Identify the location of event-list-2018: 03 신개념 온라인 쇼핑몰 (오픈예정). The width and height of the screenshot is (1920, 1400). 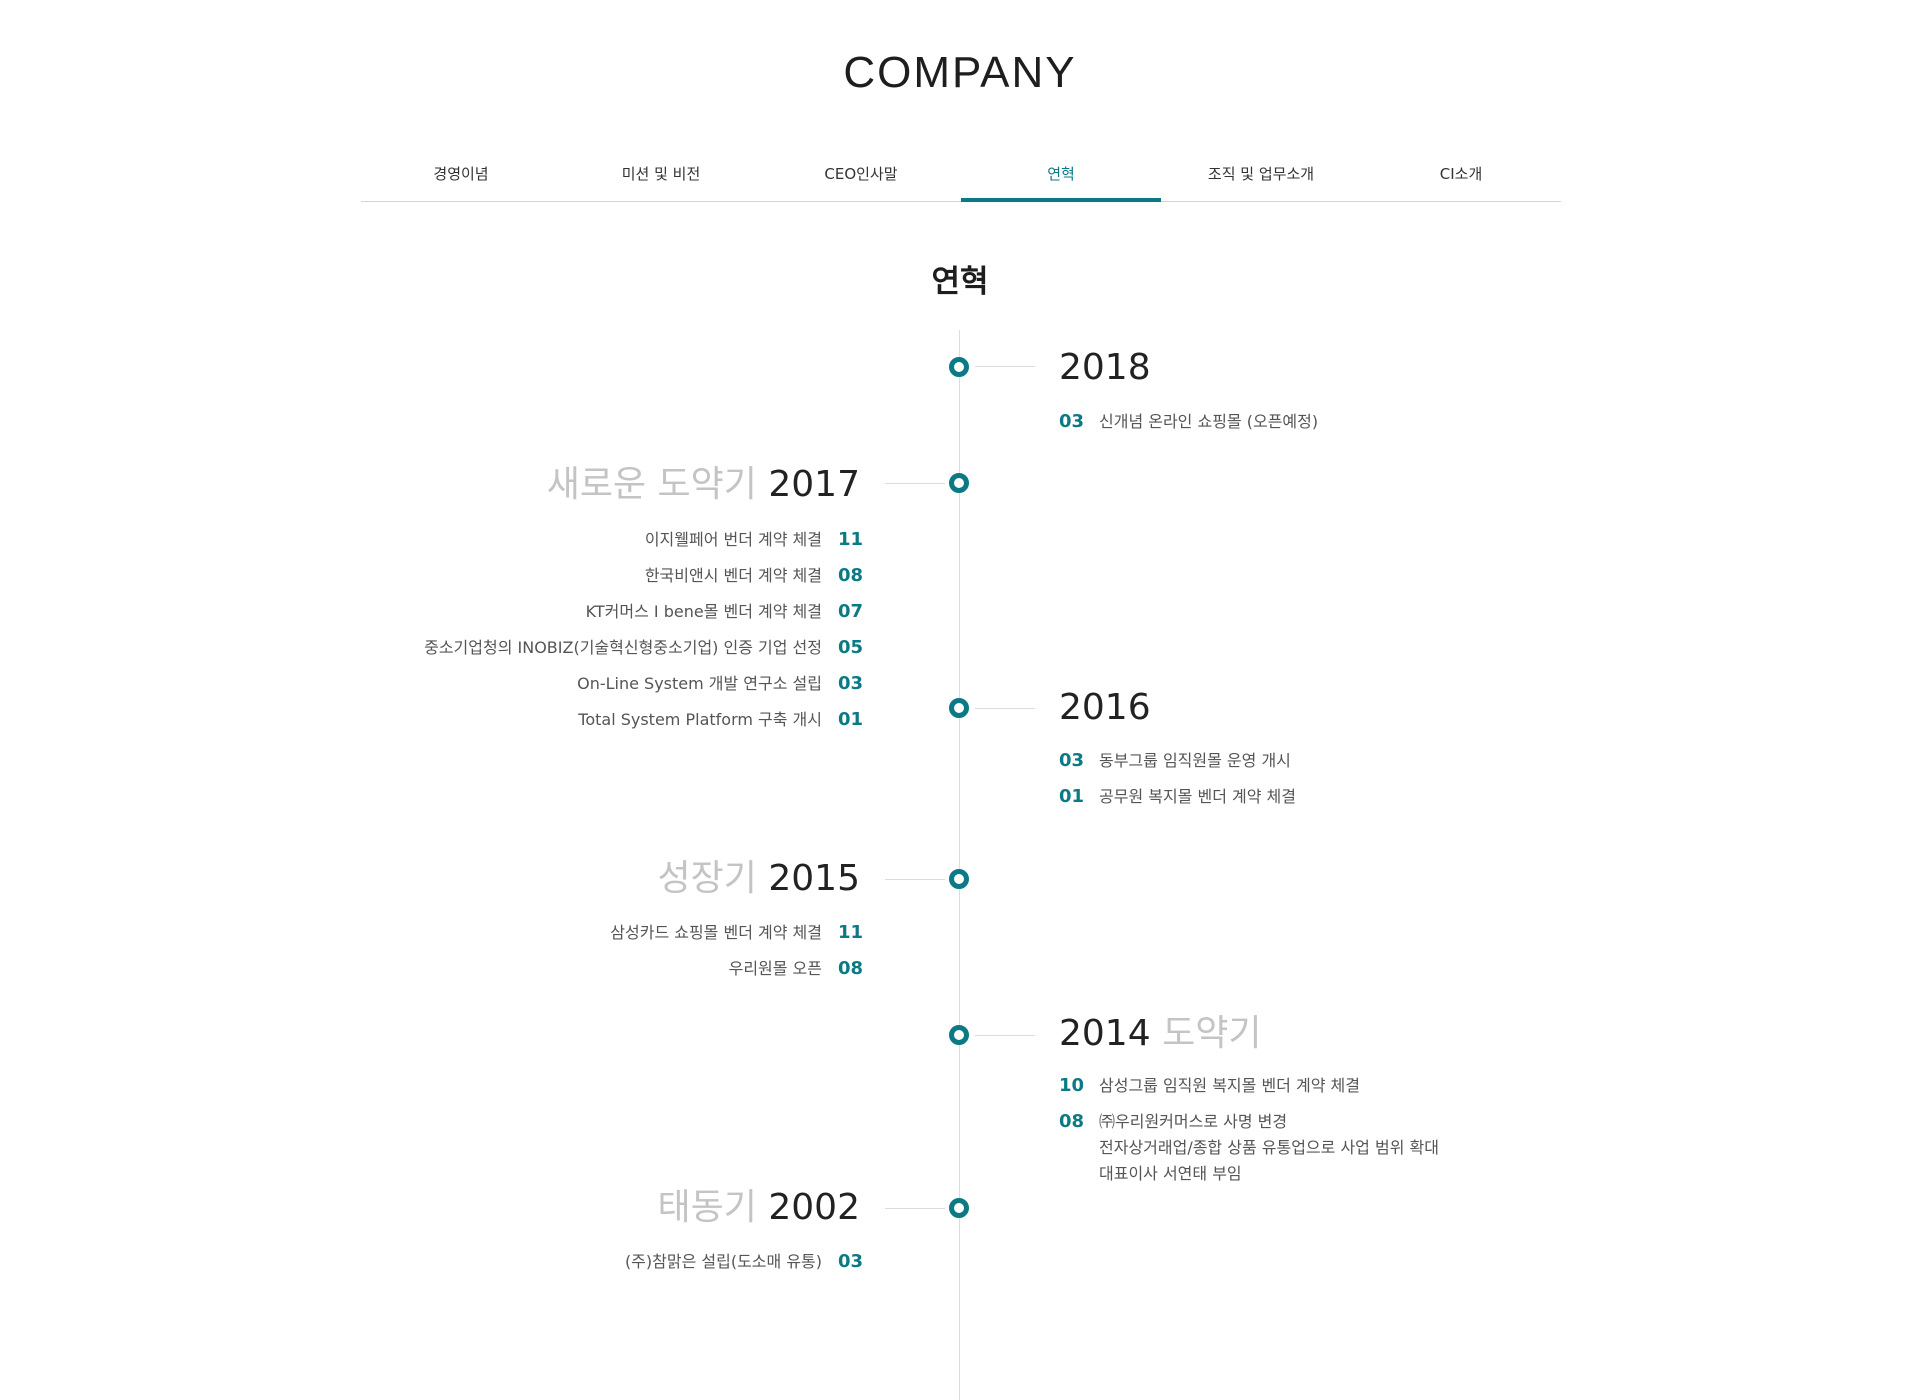
(1188, 427).